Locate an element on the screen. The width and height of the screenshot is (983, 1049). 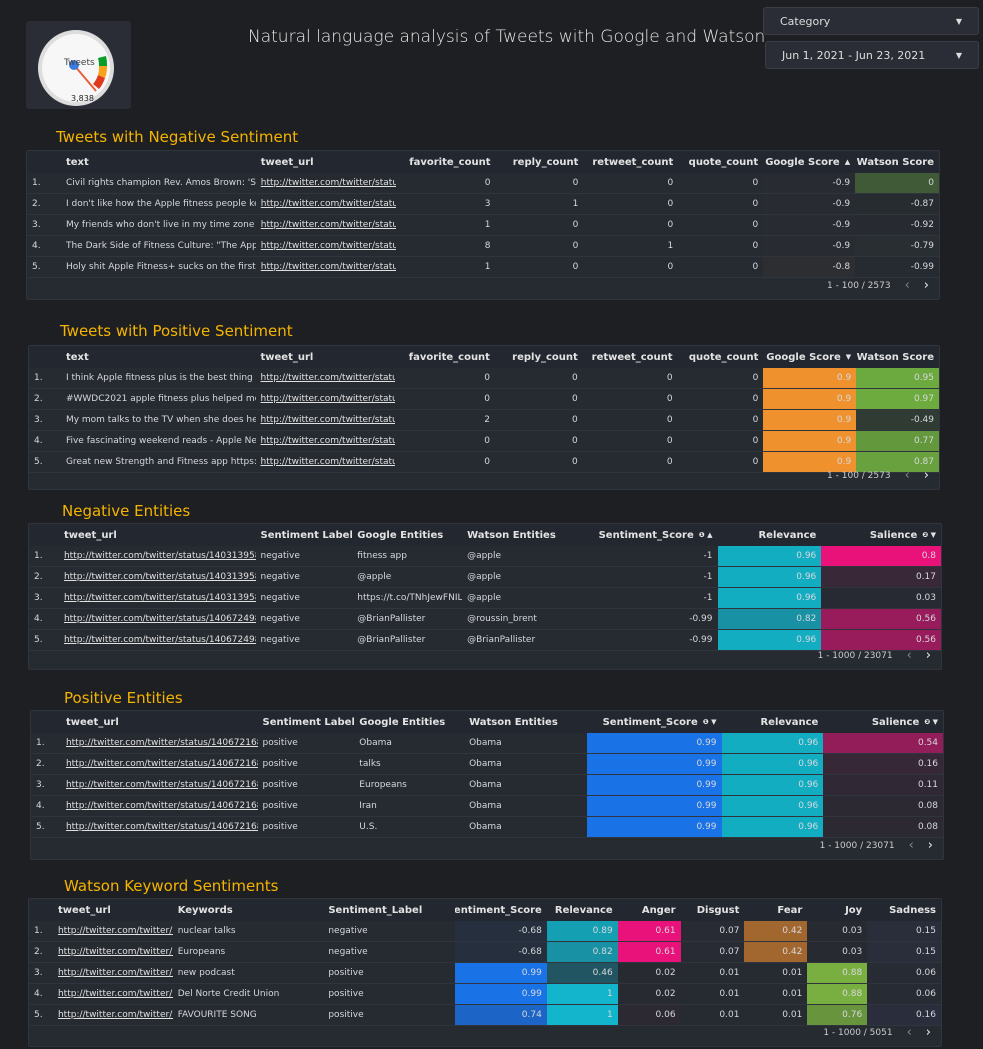
column-header: Sentiment_Label is located at coordinates (389, 910).